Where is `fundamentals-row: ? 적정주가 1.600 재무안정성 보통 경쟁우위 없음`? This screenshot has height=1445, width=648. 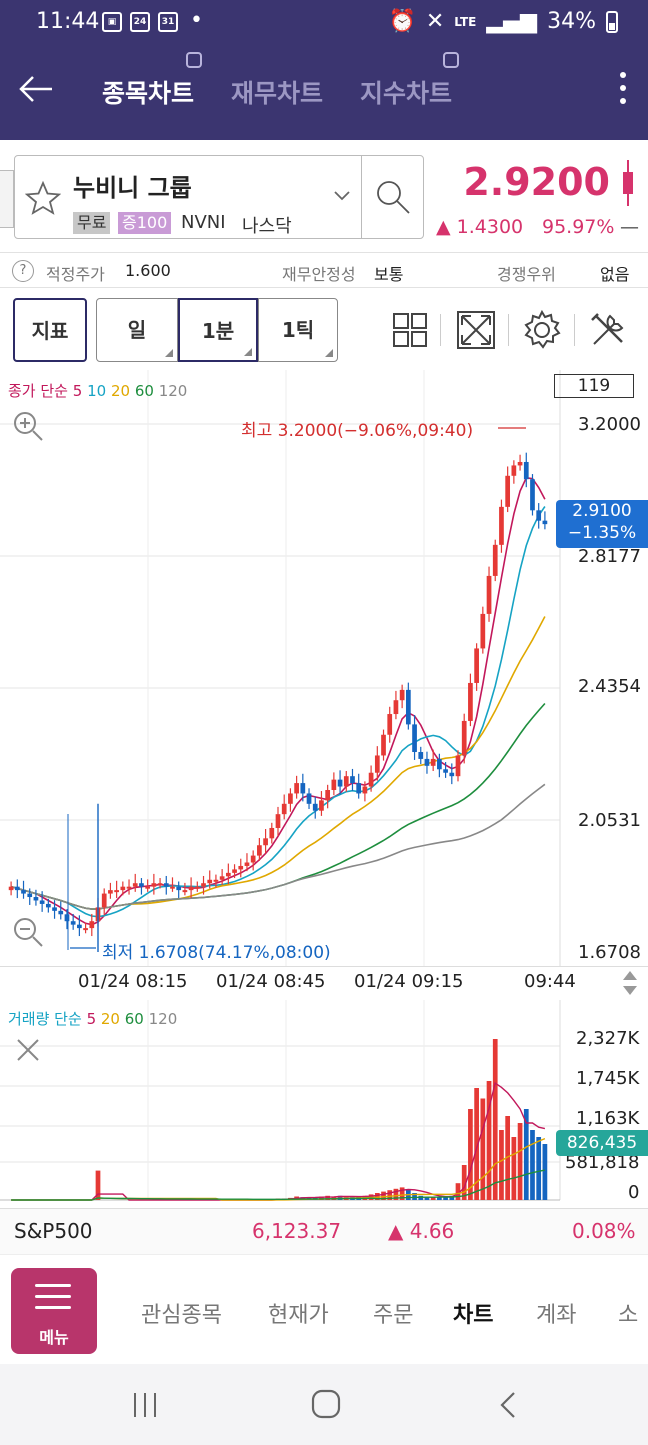
fundamentals-row: ? 적정주가 1.600 재무안정성 보통 경쟁우위 없음 is located at coordinates (324, 270).